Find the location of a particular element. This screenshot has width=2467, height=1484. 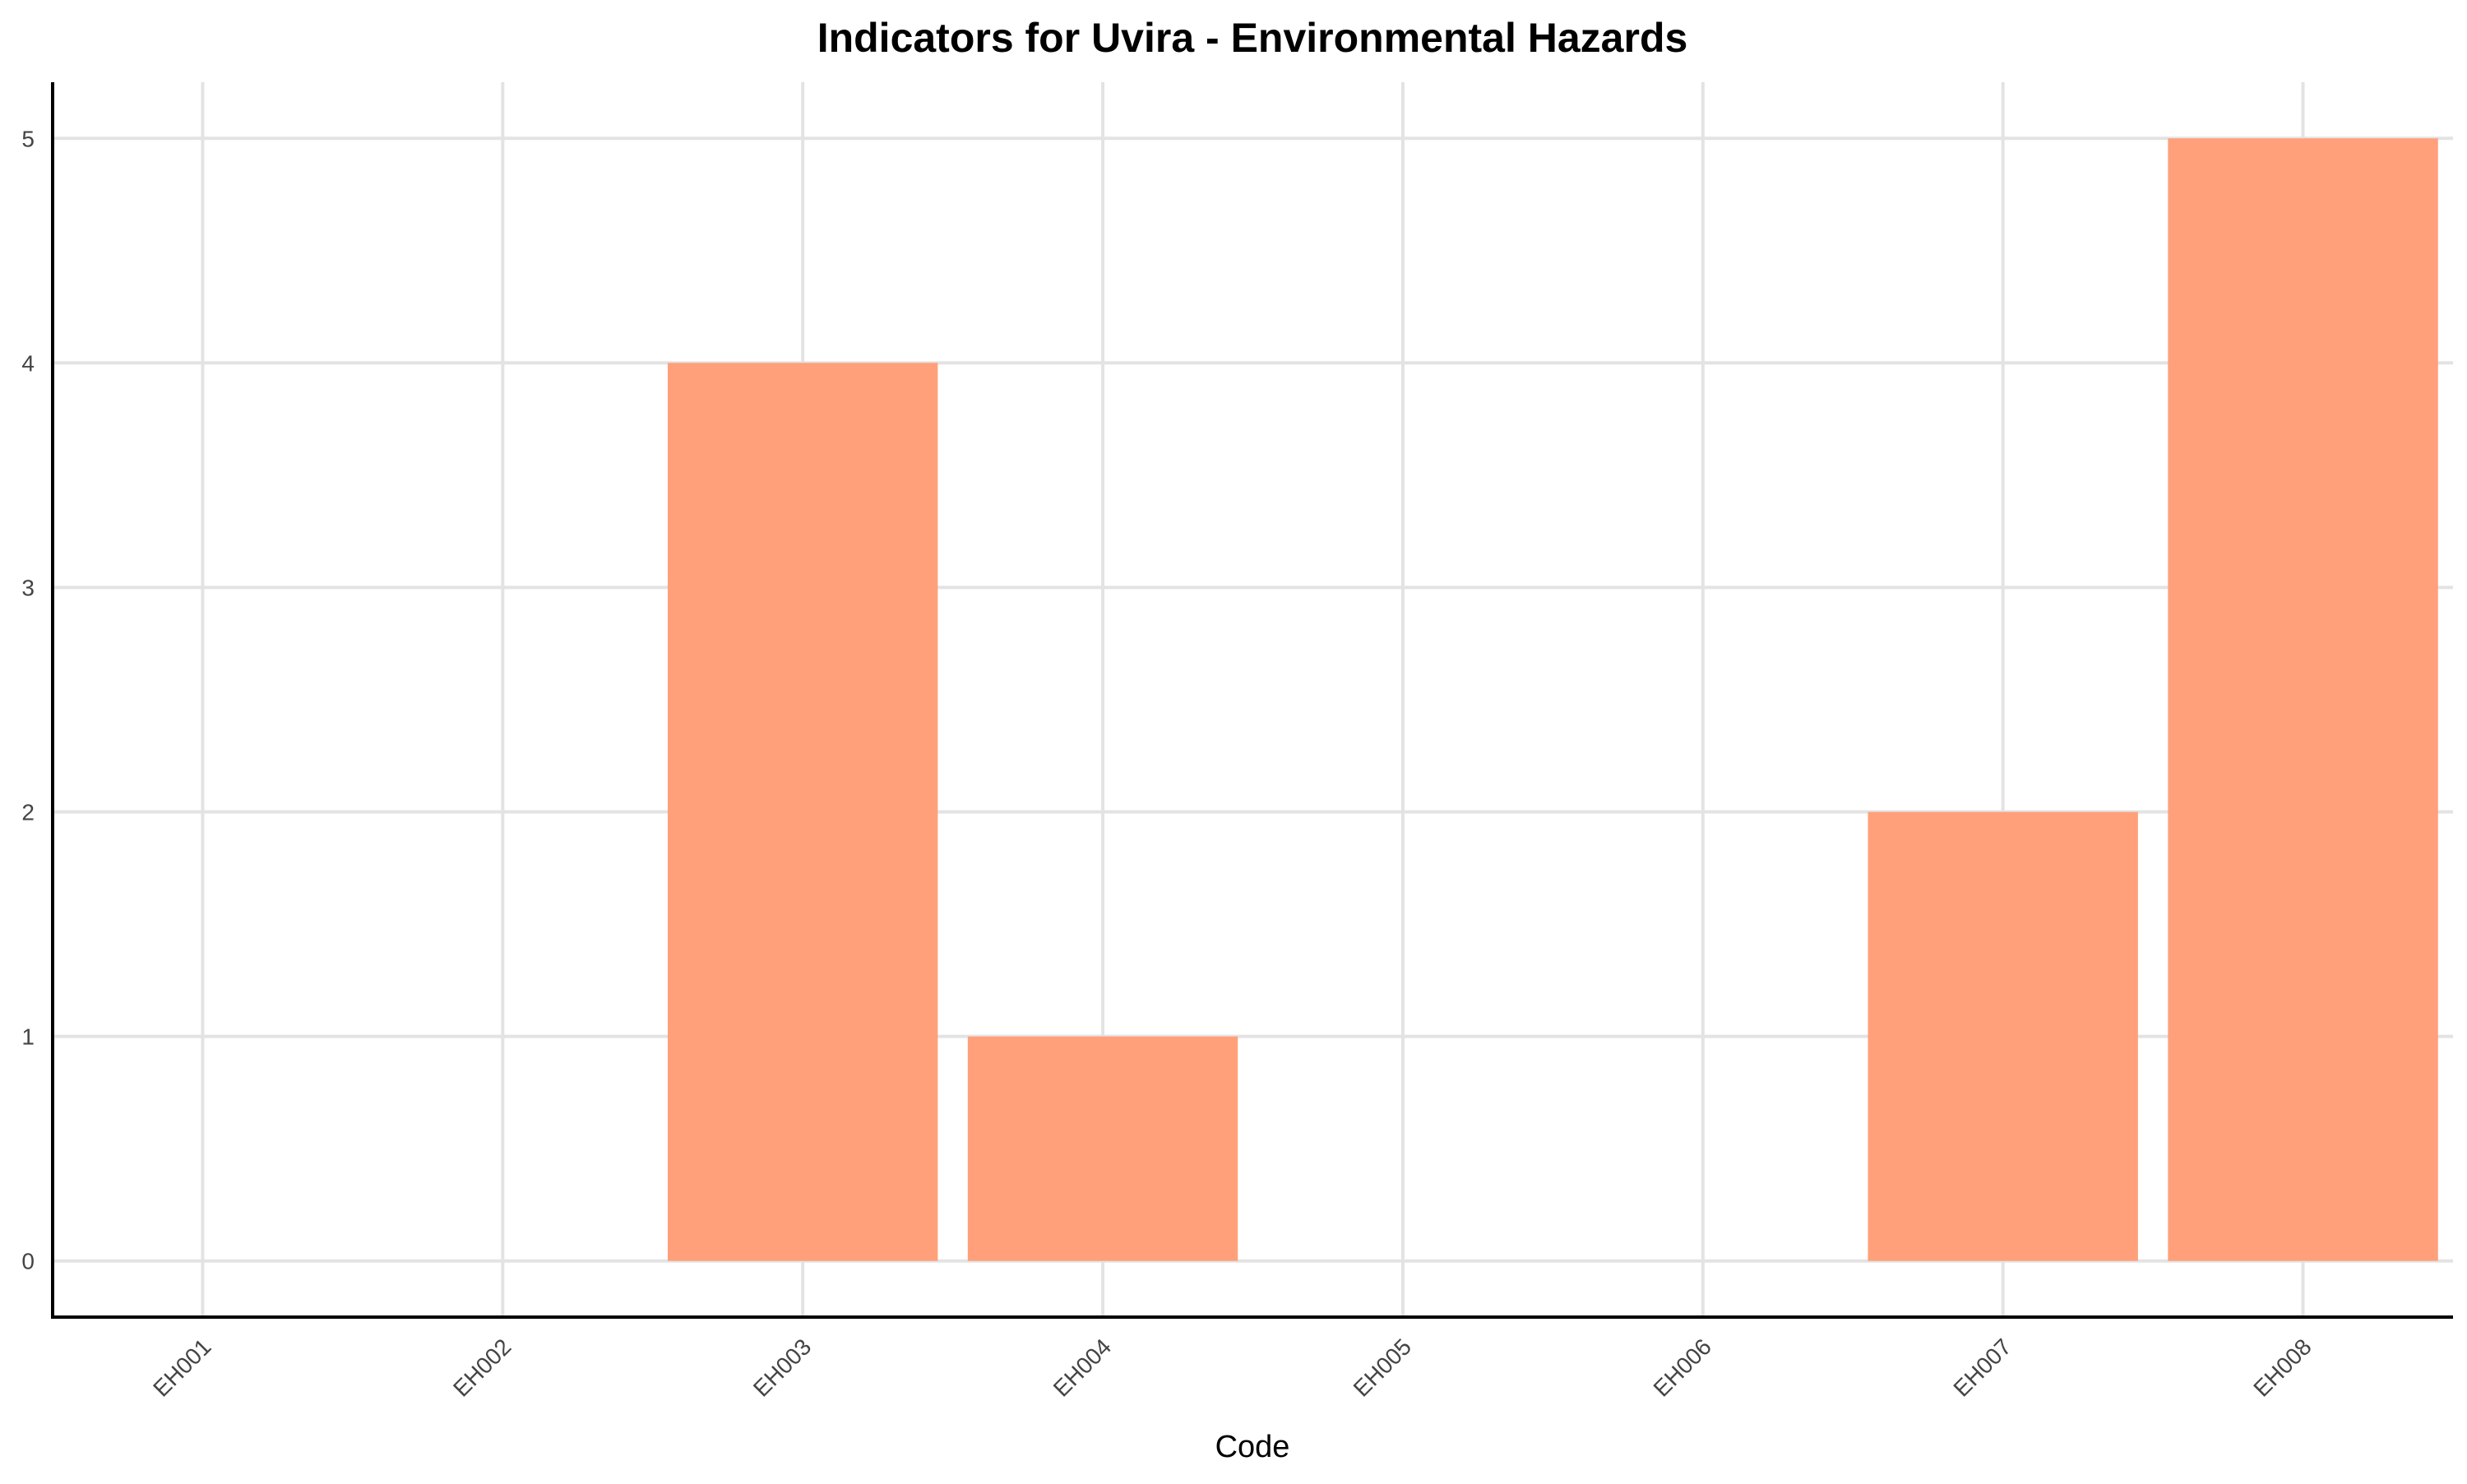

bar-eh003 is located at coordinates (802, 812).